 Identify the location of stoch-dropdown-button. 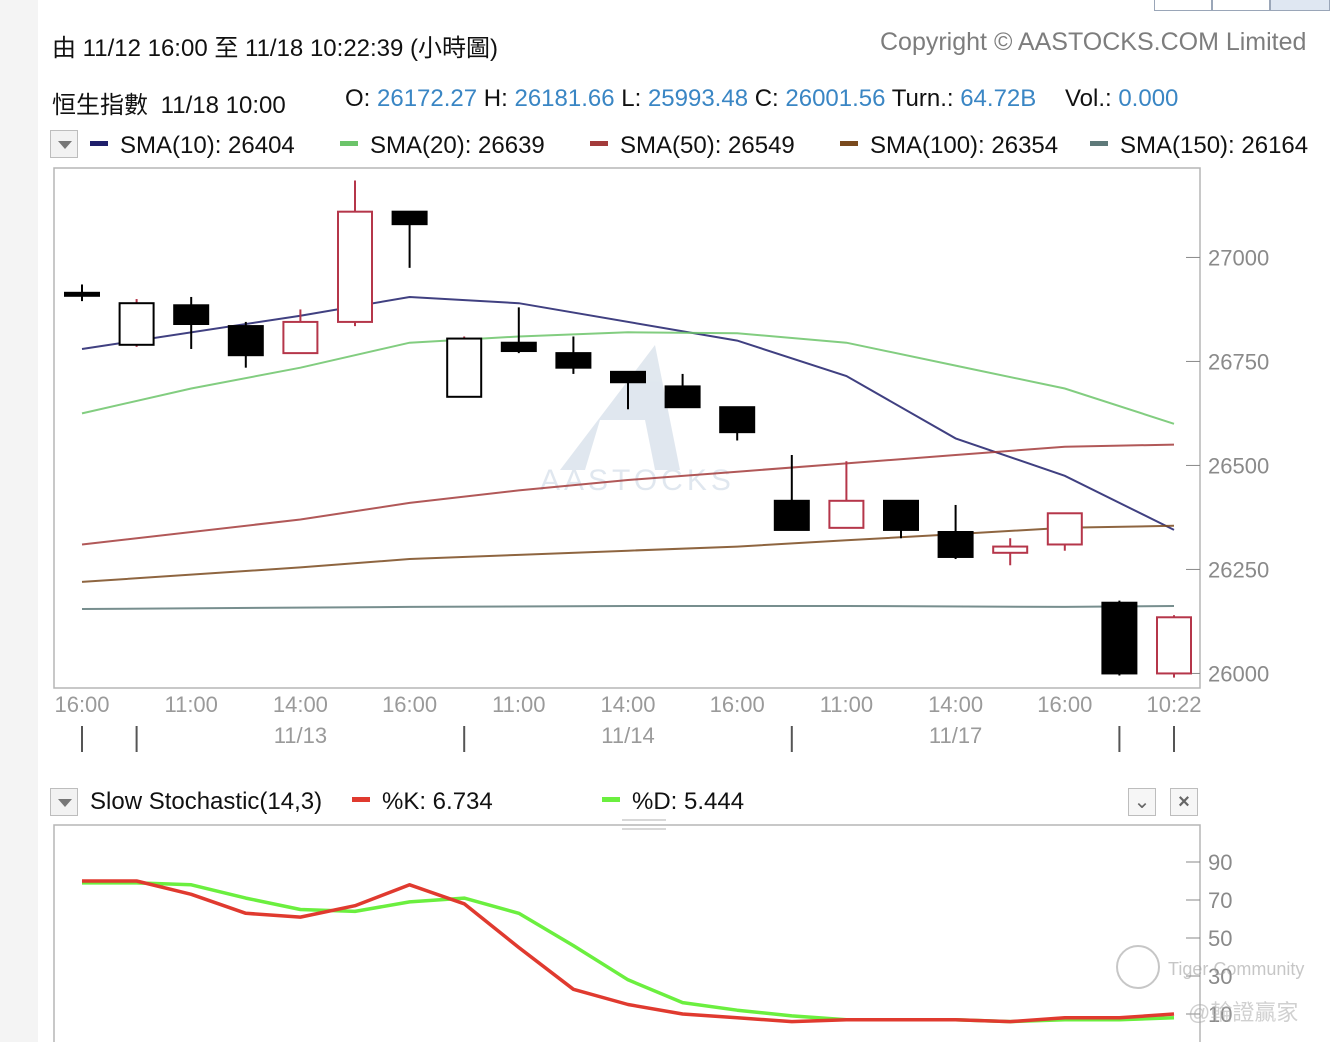
(64, 802).